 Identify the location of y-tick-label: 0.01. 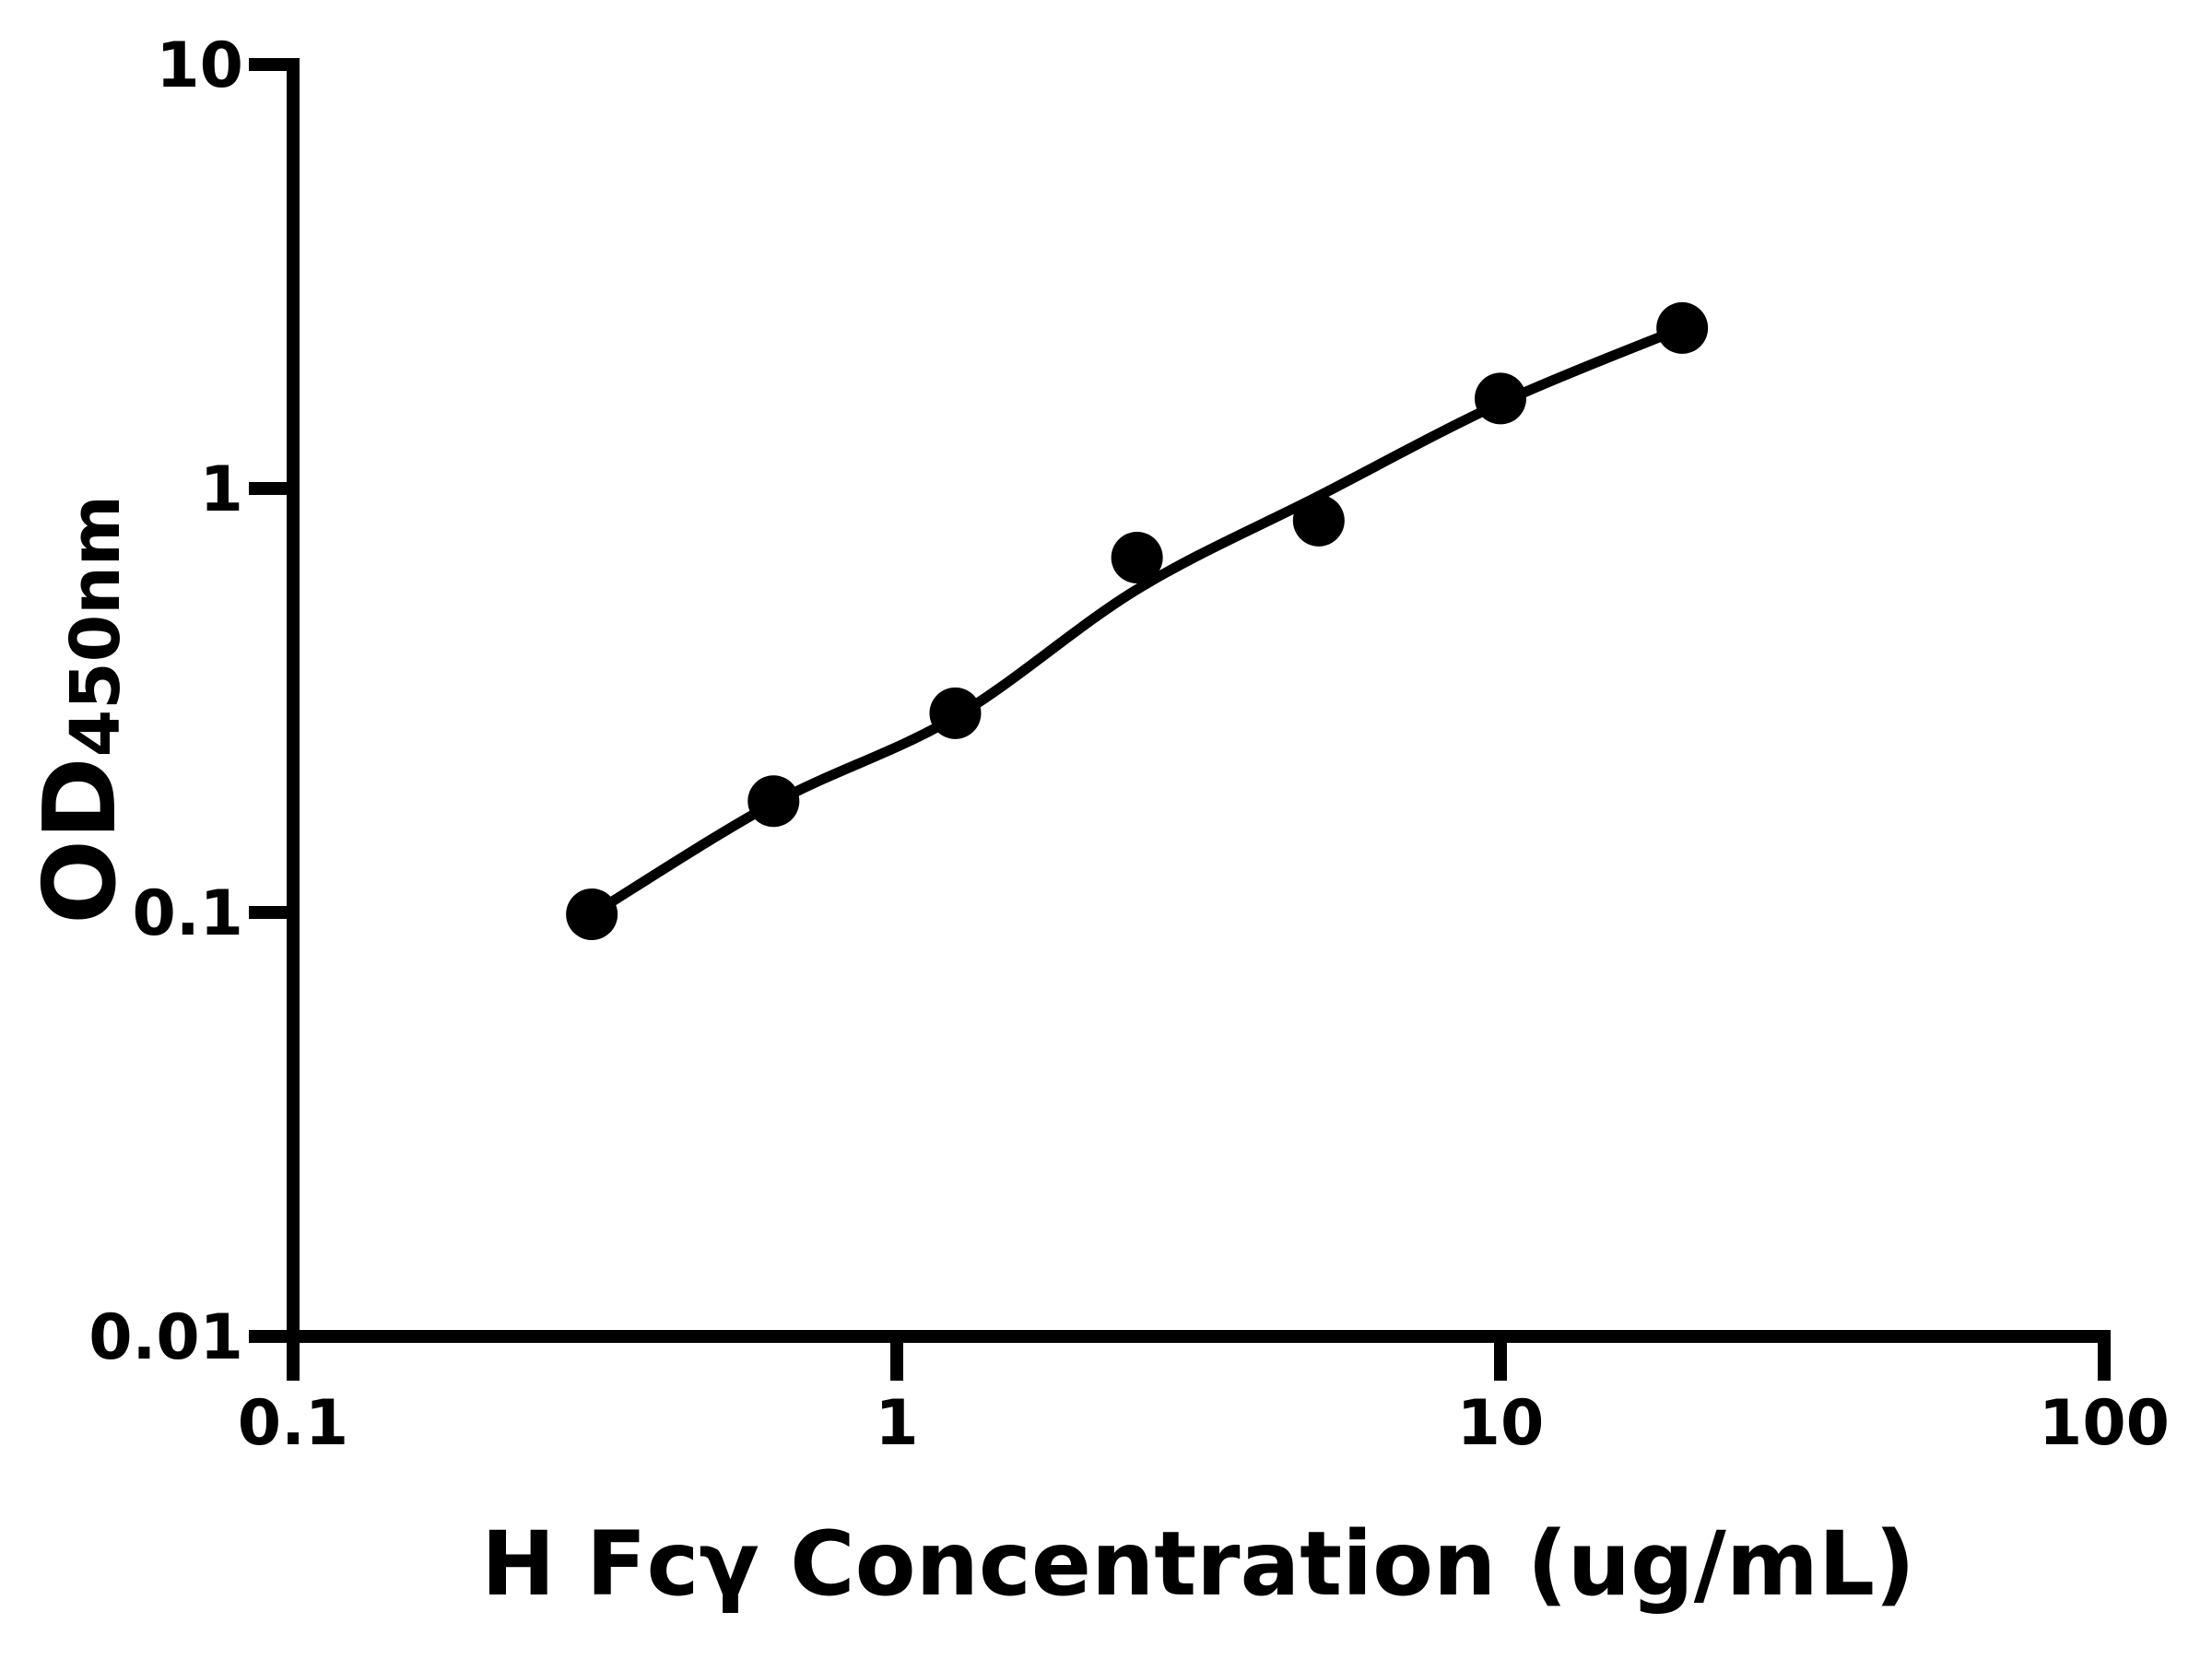
(165, 1337).